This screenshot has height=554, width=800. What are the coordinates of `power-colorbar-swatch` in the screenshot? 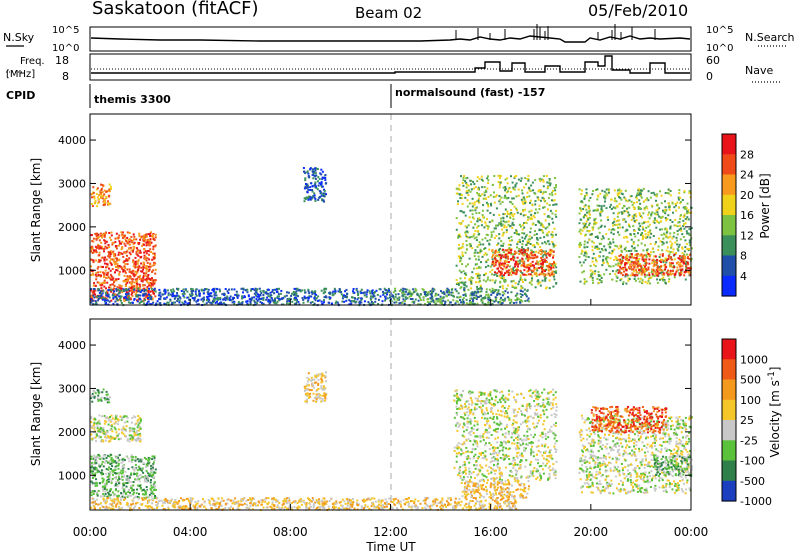 It's located at (729, 225).